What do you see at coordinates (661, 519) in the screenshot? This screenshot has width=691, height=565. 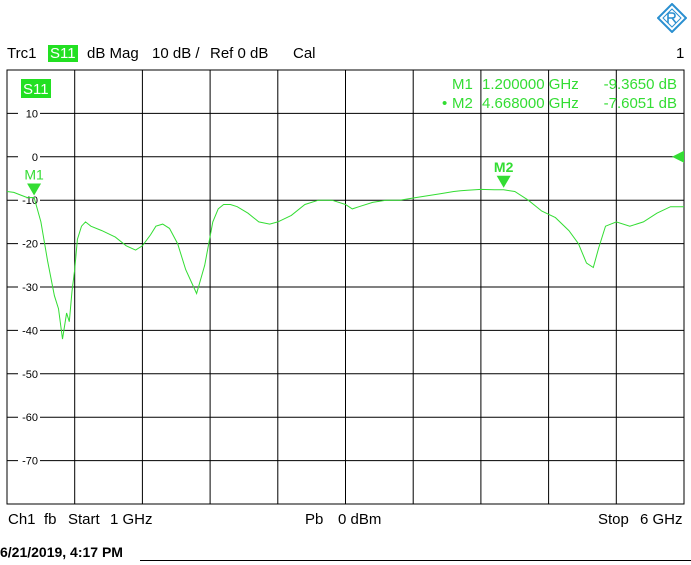 I see `stop-frequency: 6 GHz` at bounding box center [661, 519].